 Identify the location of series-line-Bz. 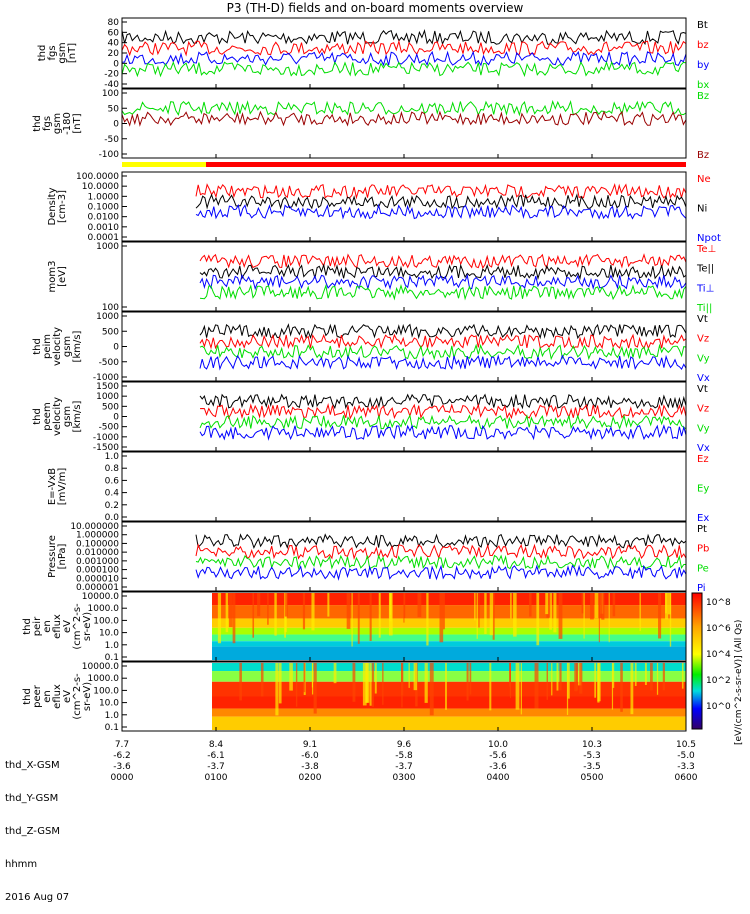
(404, 118).